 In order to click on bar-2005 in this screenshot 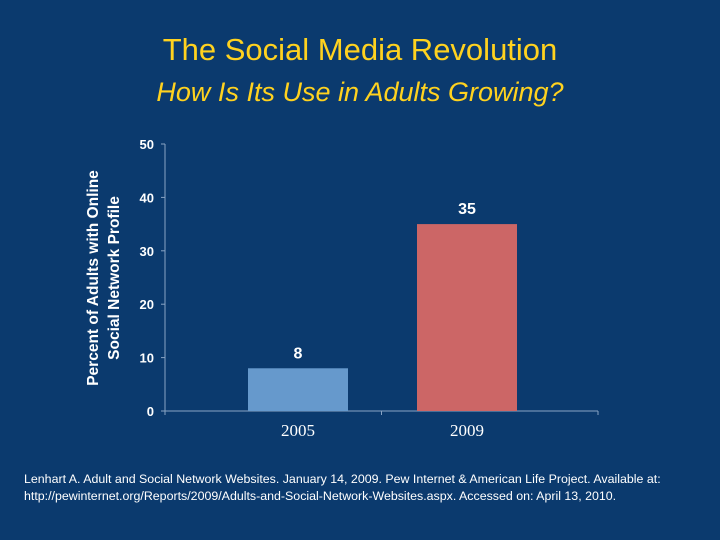, I will do `click(298, 389)`.